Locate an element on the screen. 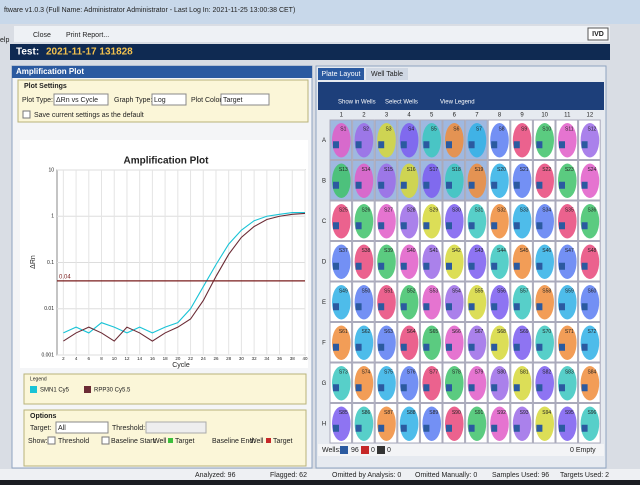 The width and height of the screenshot is (640, 485). well-label: S70 is located at coordinates (546, 332).